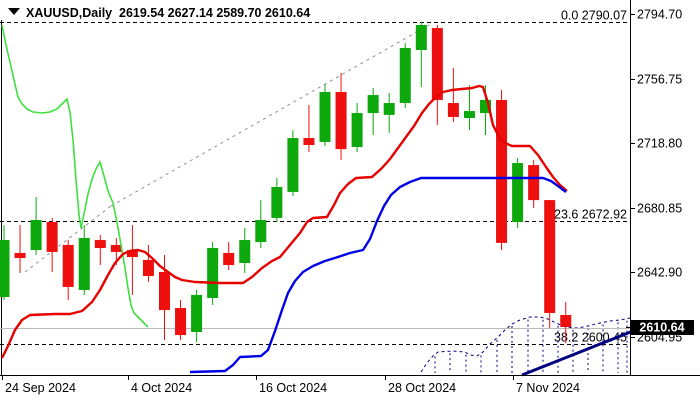 The height and width of the screenshot is (400, 700). Describe the element at coordinates (594, 16) in the screenshot. I see `fib-level-label: 0.0 2790.07` at that location.